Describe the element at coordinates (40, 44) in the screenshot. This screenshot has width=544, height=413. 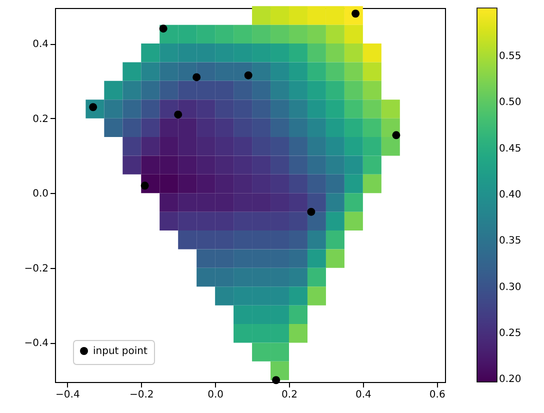
I see `y-tick-label: 0.4` at that location.